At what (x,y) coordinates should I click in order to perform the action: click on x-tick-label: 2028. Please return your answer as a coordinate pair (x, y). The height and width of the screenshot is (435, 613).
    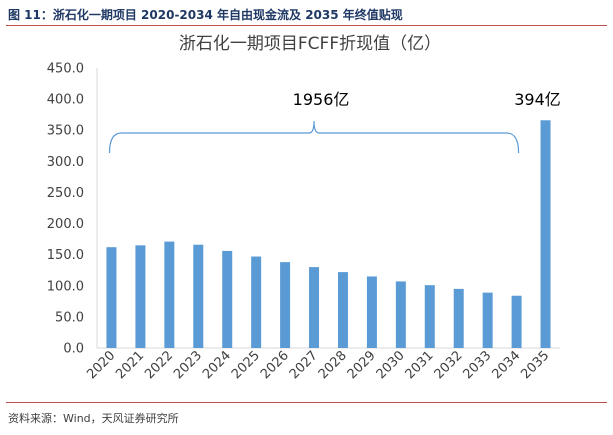
    Looking at the image, I should click on (333, 365).